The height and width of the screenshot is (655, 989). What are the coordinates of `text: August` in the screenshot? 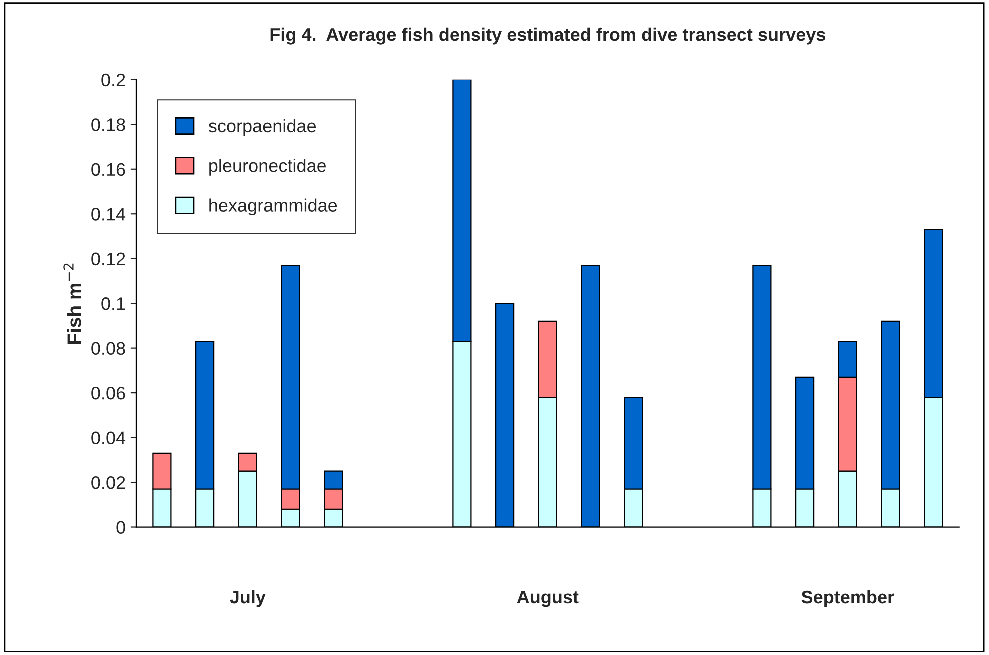 It's located at (548, 599).